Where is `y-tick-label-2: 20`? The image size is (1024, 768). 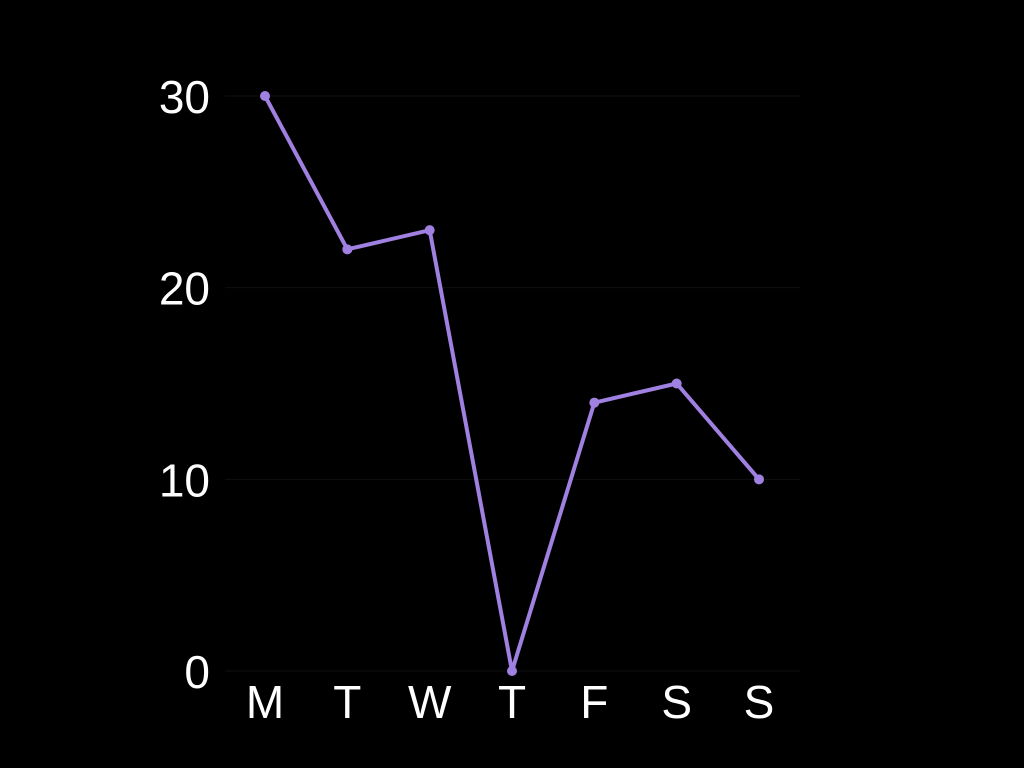
y-tick-label-2: 20 is located at coordinates (184, 289).